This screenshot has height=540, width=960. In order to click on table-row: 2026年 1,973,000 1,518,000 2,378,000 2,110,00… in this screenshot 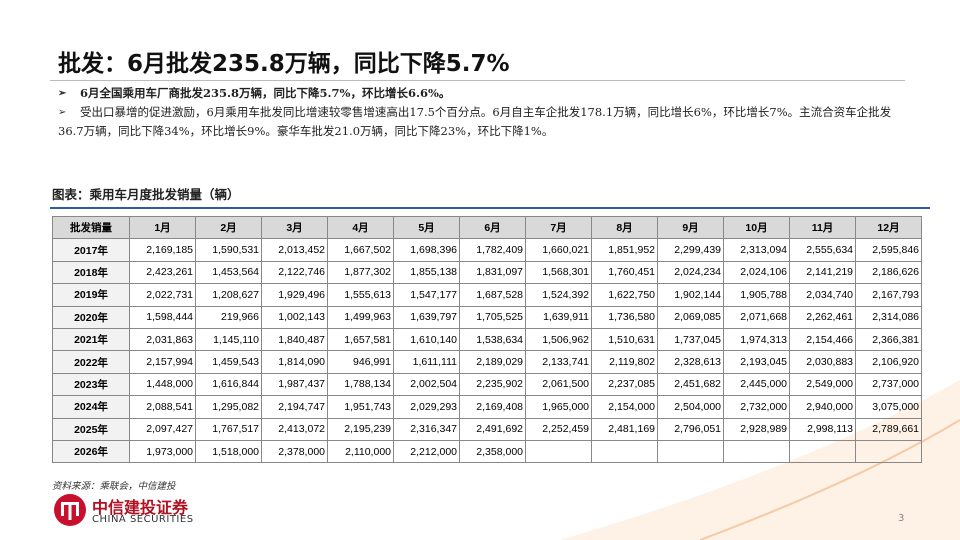, I will do `click(487, 451)`.